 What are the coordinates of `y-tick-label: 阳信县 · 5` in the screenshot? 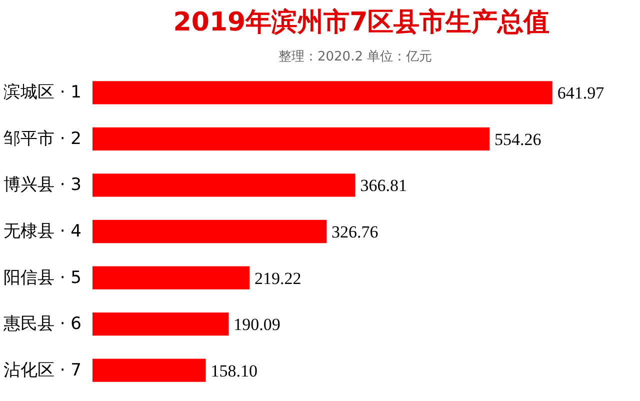 It's located at (42, 278).